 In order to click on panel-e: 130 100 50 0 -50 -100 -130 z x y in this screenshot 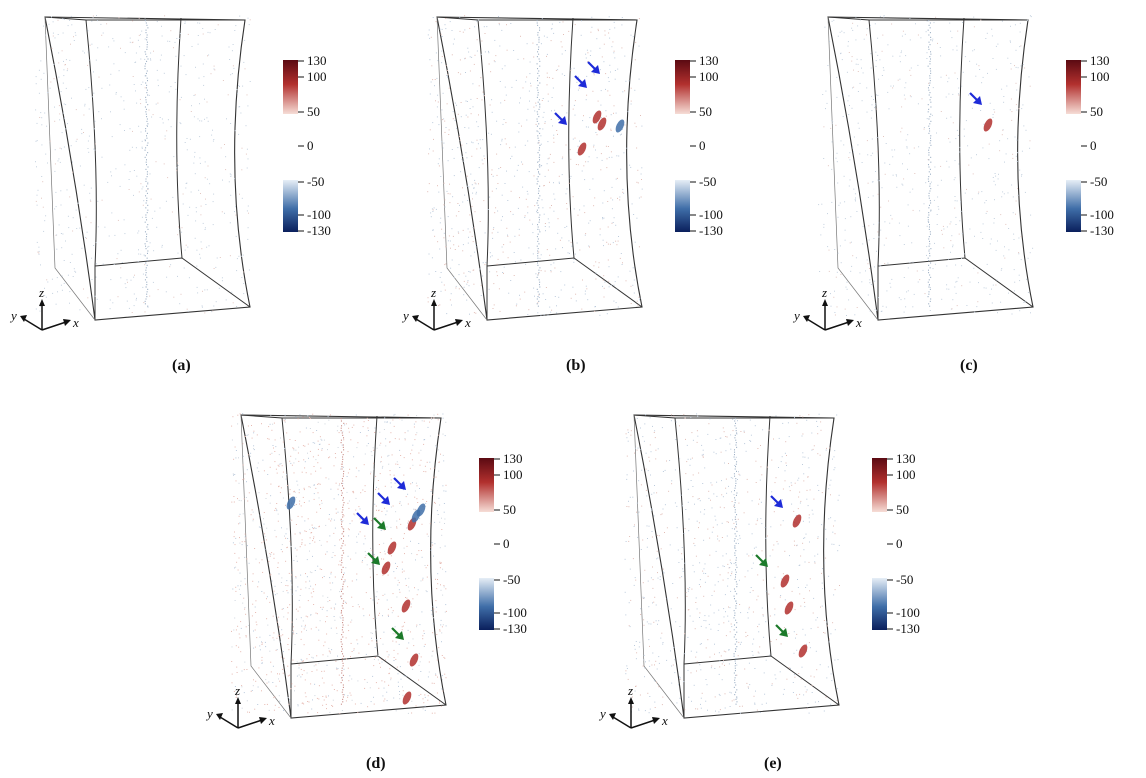, I will do `click(754, 583)`.